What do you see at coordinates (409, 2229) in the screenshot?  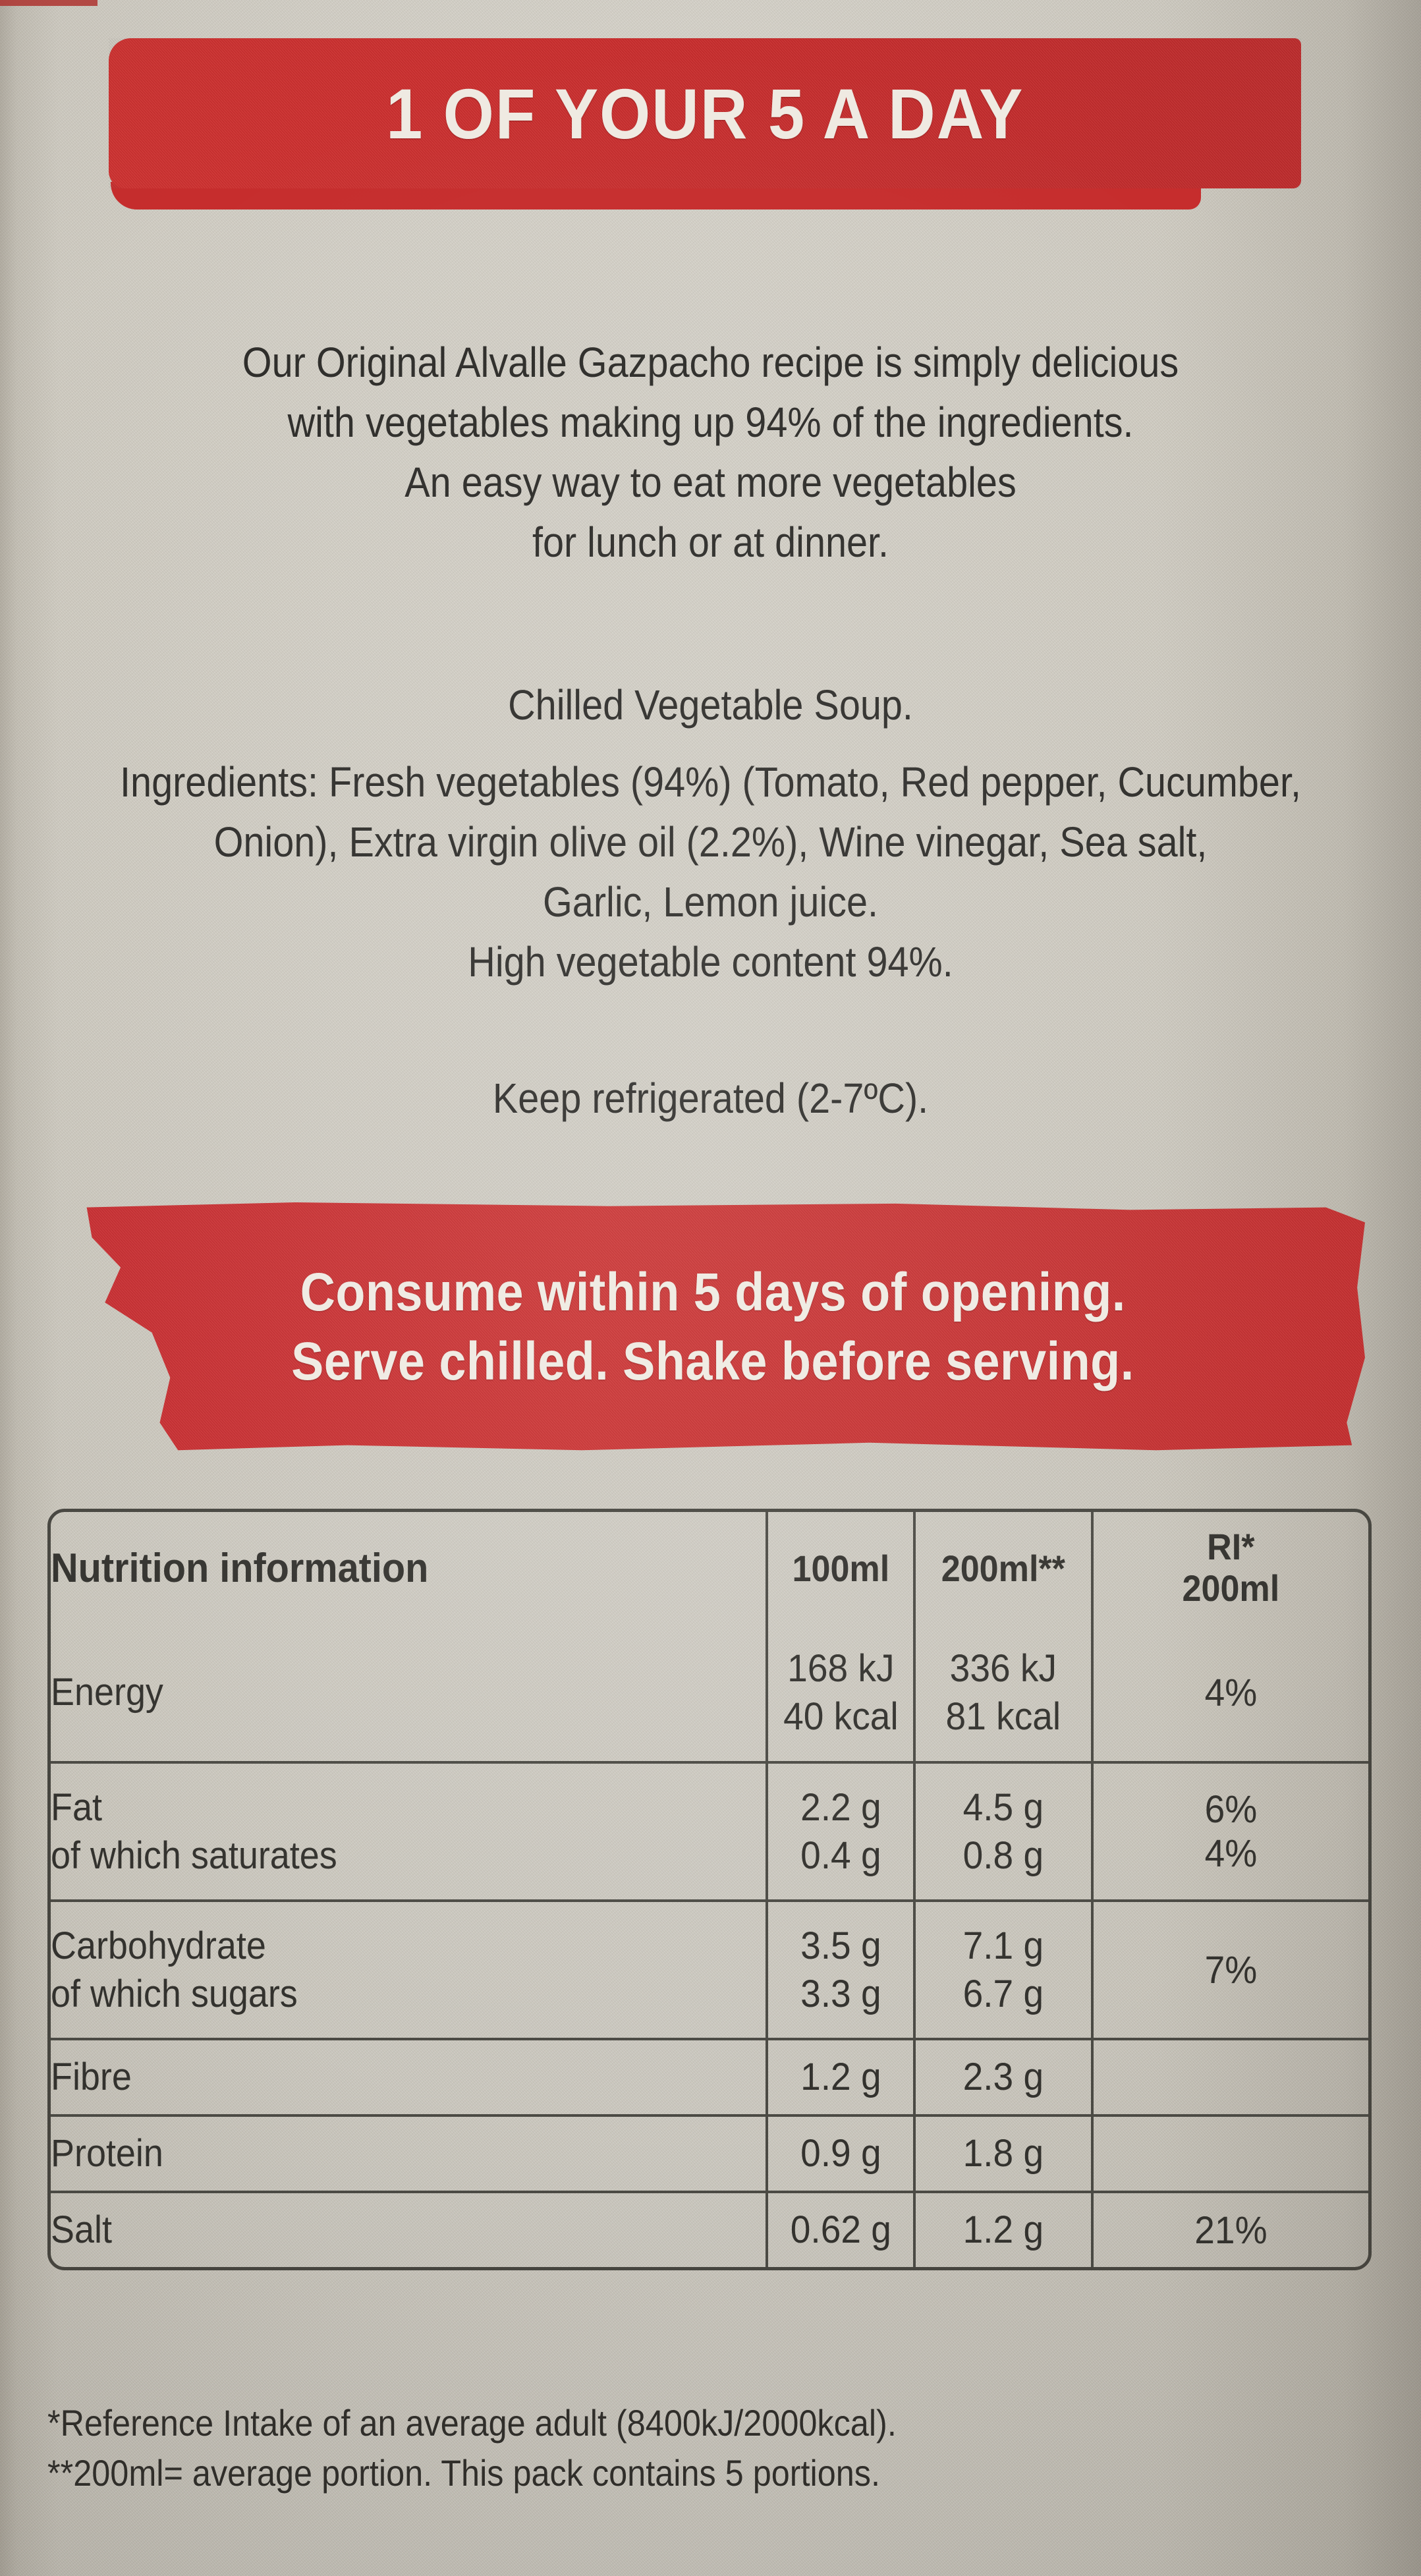 I see `row-label-salt: Salt` at bounding box center [409, 2229].